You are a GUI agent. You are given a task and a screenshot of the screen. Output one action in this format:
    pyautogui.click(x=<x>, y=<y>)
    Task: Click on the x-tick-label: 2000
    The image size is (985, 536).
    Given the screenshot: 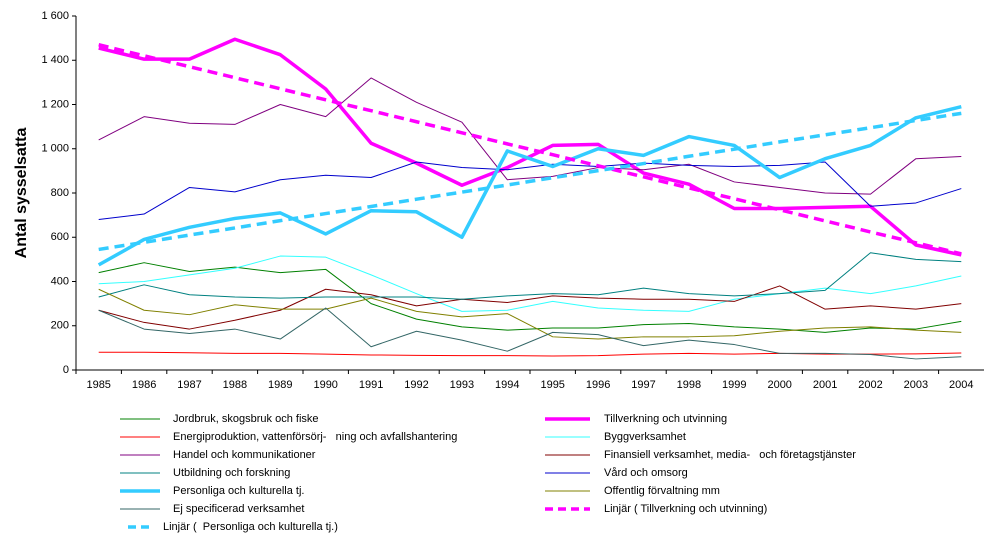 What is the action you would take?
    pyautogui.click(x=779, y=385)
    